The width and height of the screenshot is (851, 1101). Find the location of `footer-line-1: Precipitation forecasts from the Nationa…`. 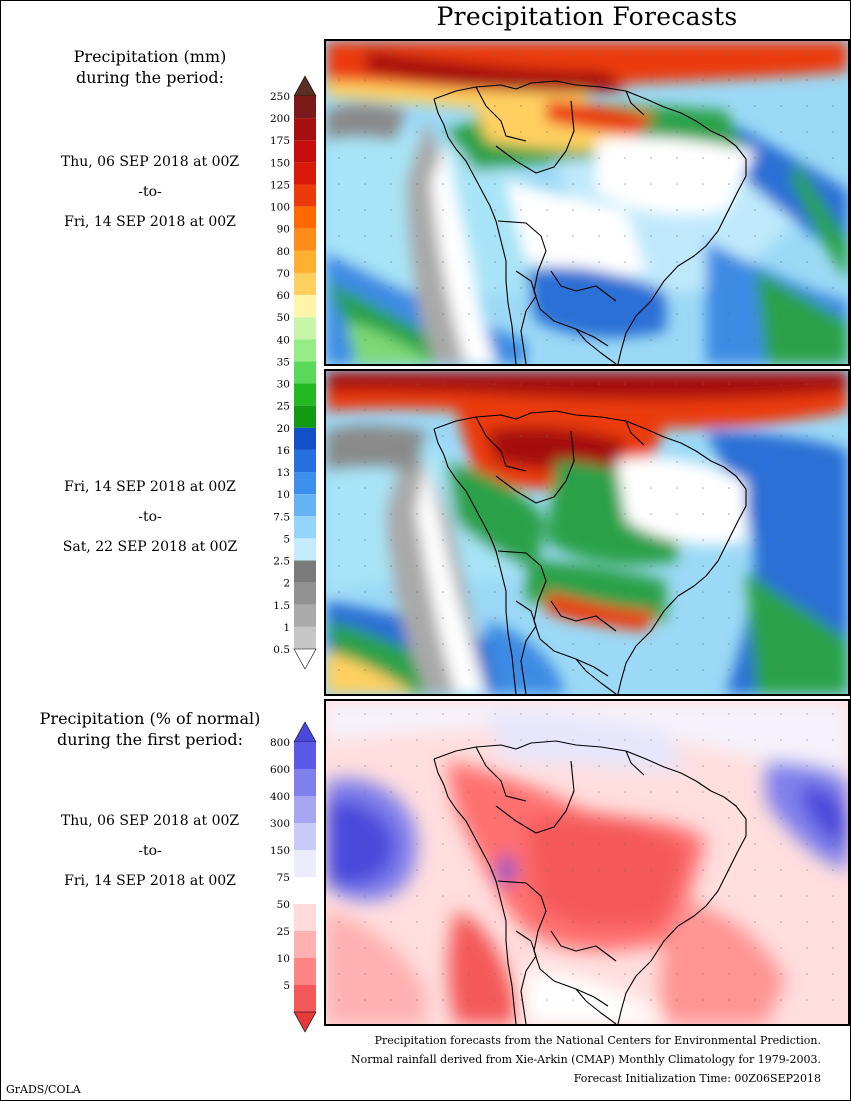

footer-line-1: Precipitation forecasts from the Nationa… is located at coordinates (597, 1040).